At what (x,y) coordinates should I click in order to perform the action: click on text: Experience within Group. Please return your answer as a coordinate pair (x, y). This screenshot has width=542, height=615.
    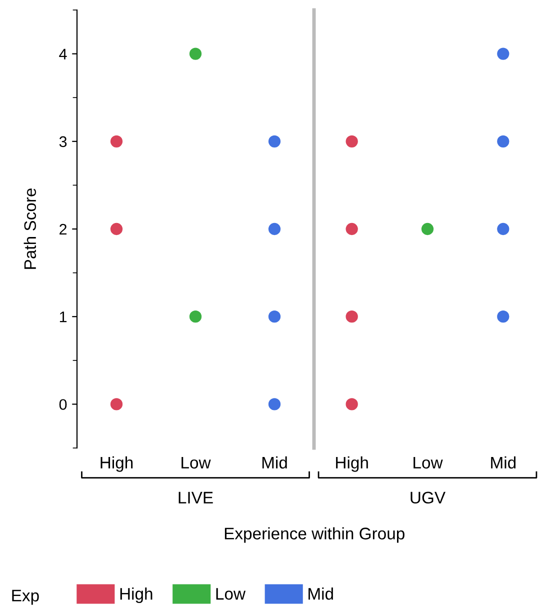
    Looking at the image, I should click on (314, 535).